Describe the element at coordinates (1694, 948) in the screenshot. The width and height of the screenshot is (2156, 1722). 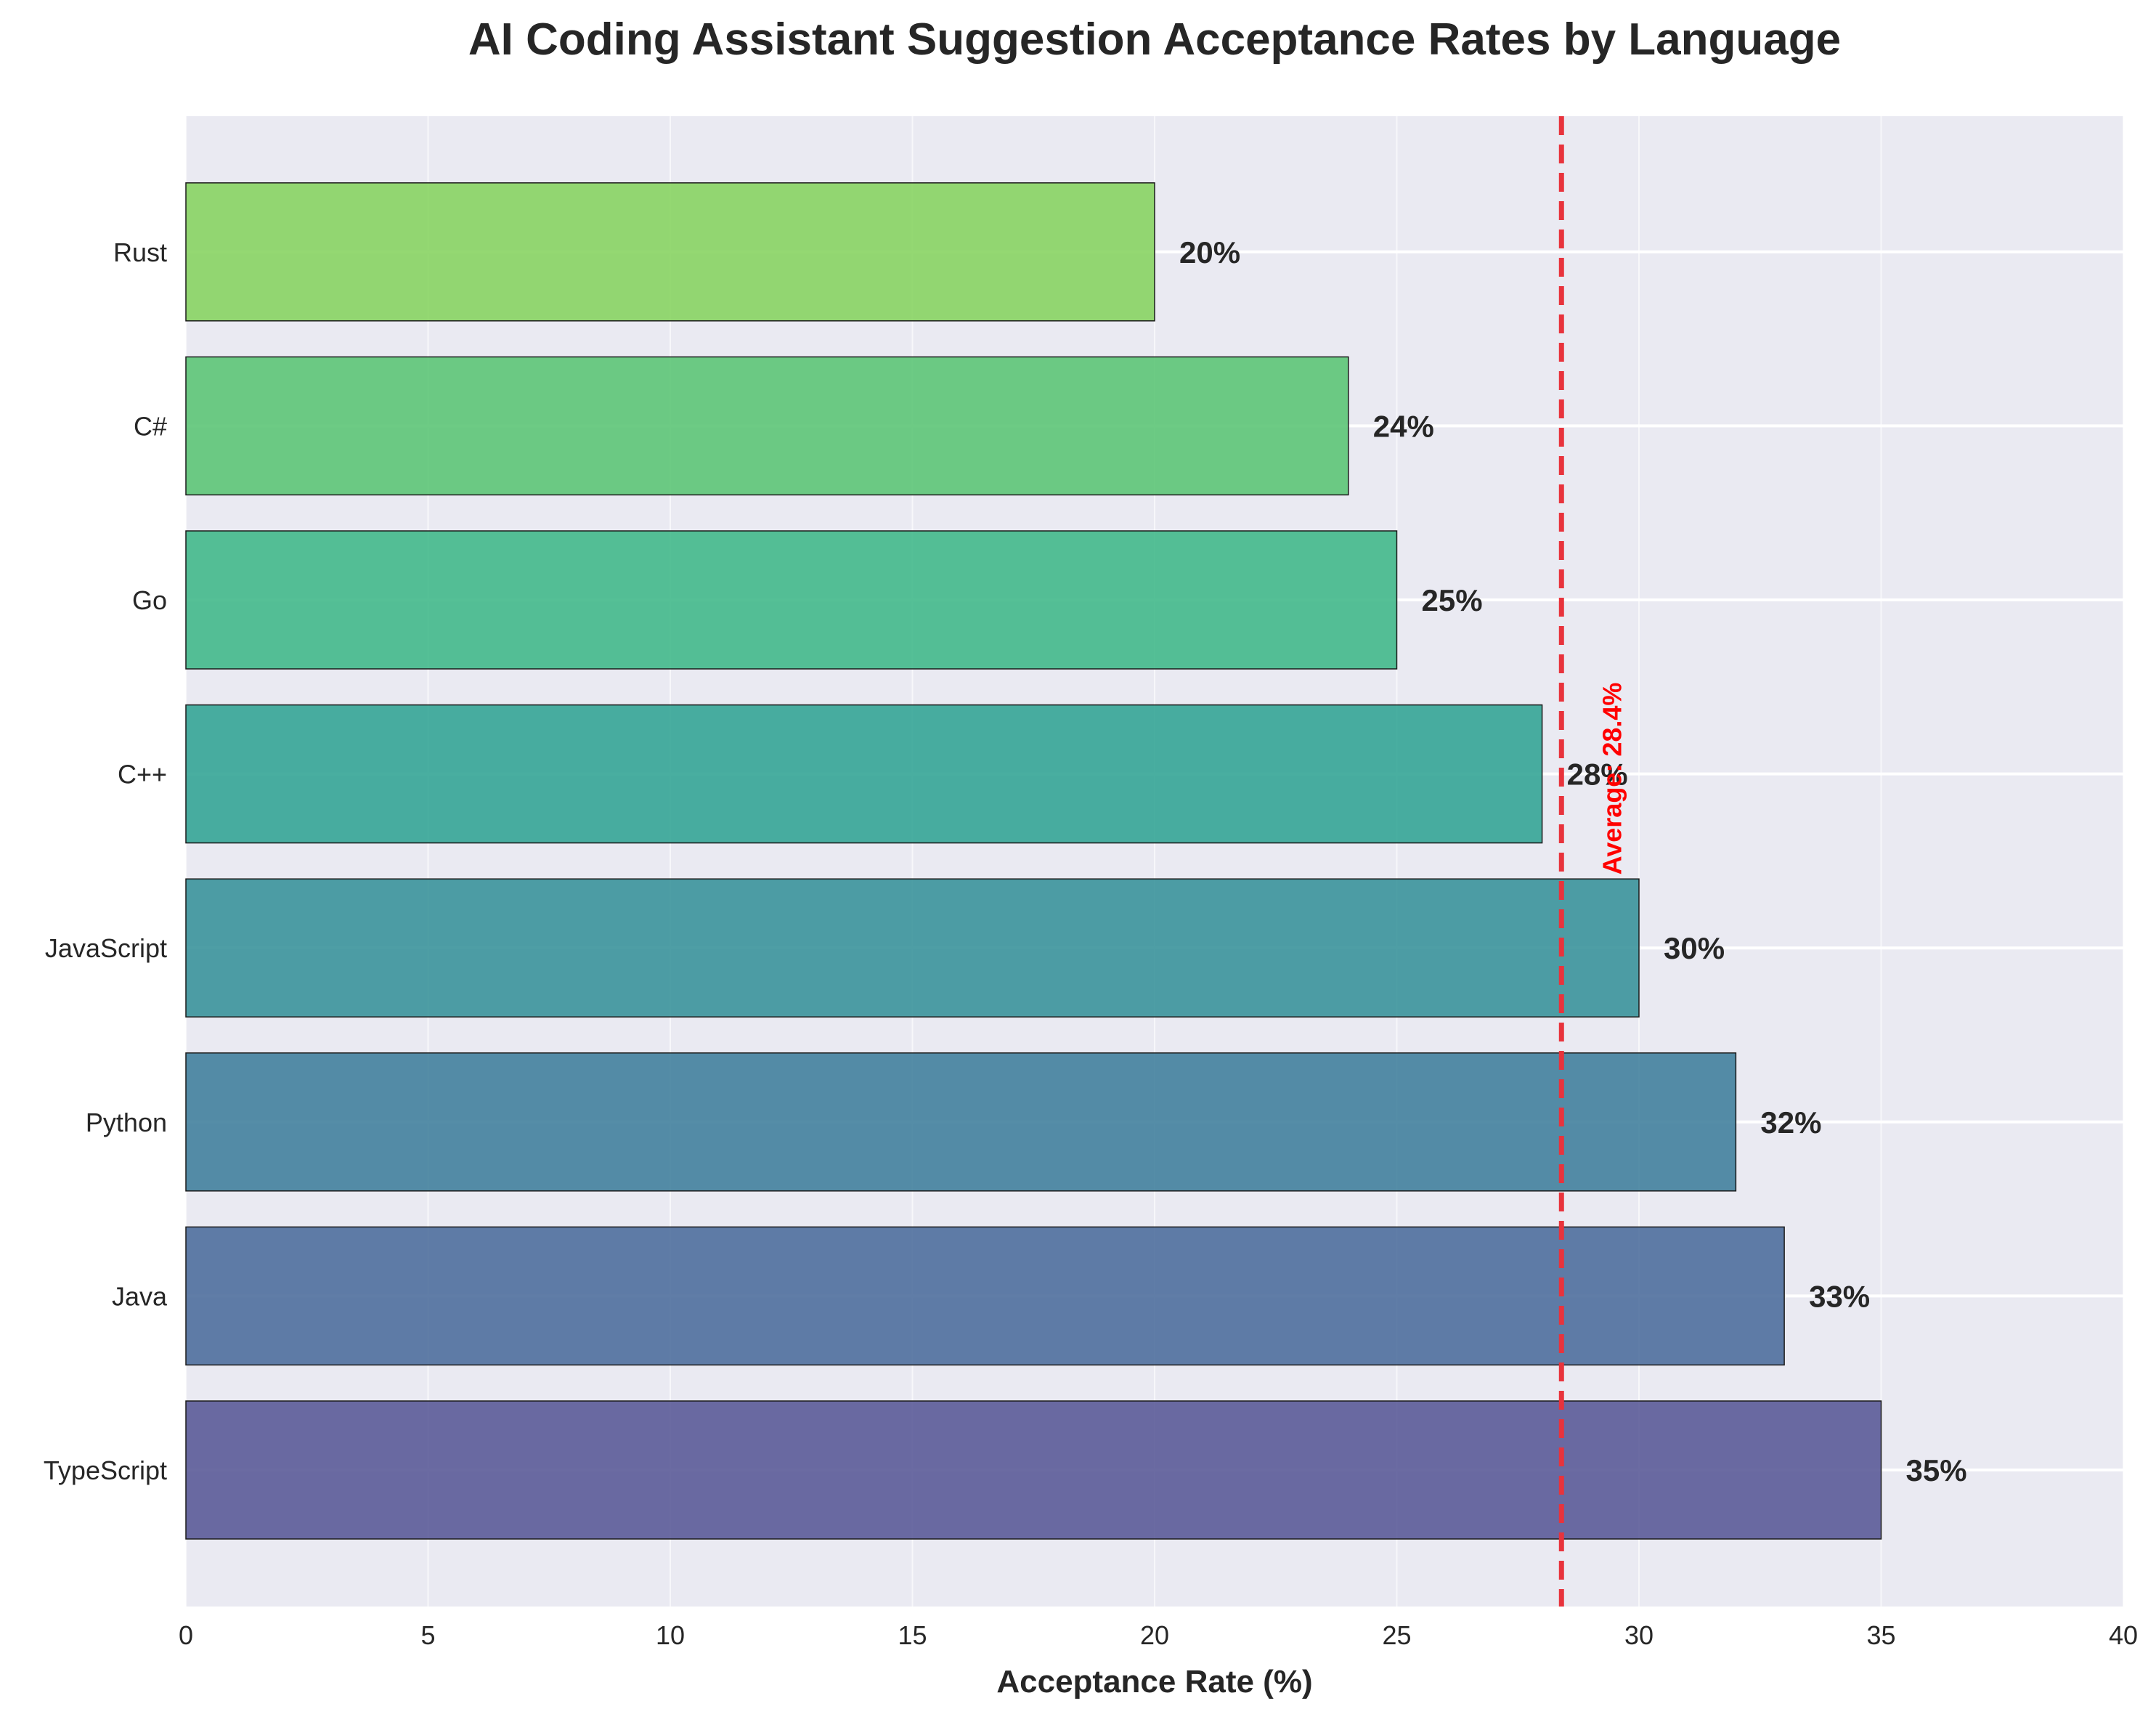
I see `data-label: 30%` at that location.